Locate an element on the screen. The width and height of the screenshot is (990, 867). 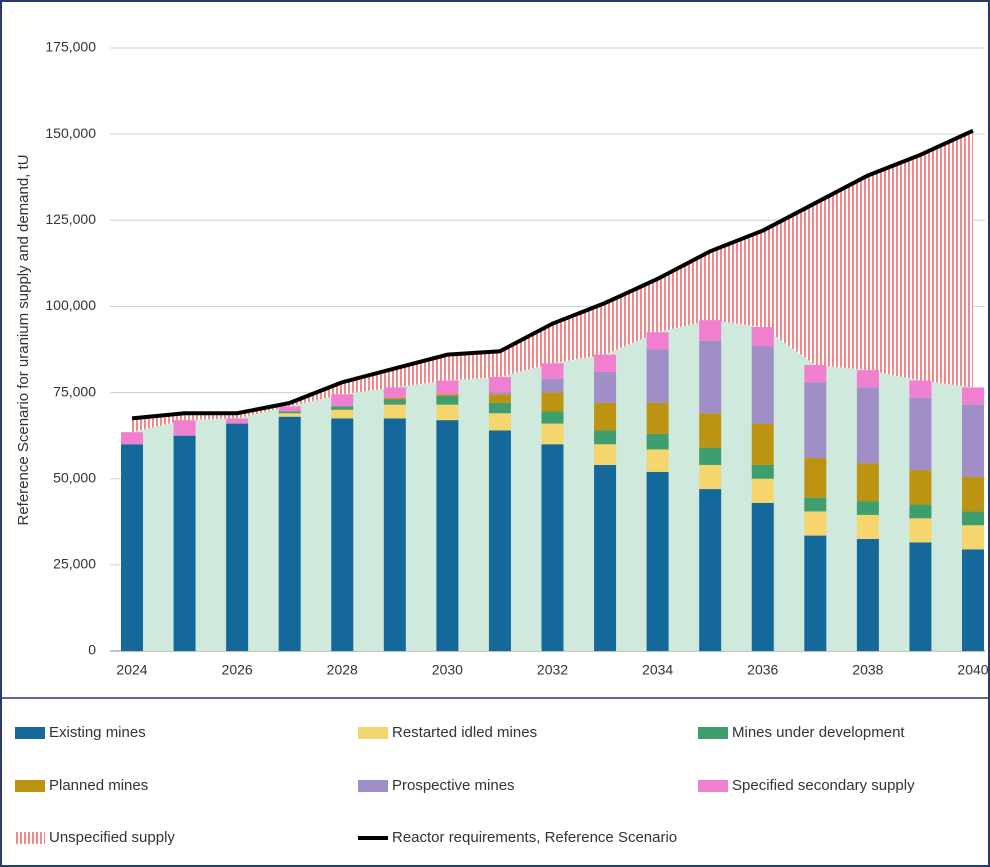
x-tick-label: 2026 is located at coordinates (237, 670).